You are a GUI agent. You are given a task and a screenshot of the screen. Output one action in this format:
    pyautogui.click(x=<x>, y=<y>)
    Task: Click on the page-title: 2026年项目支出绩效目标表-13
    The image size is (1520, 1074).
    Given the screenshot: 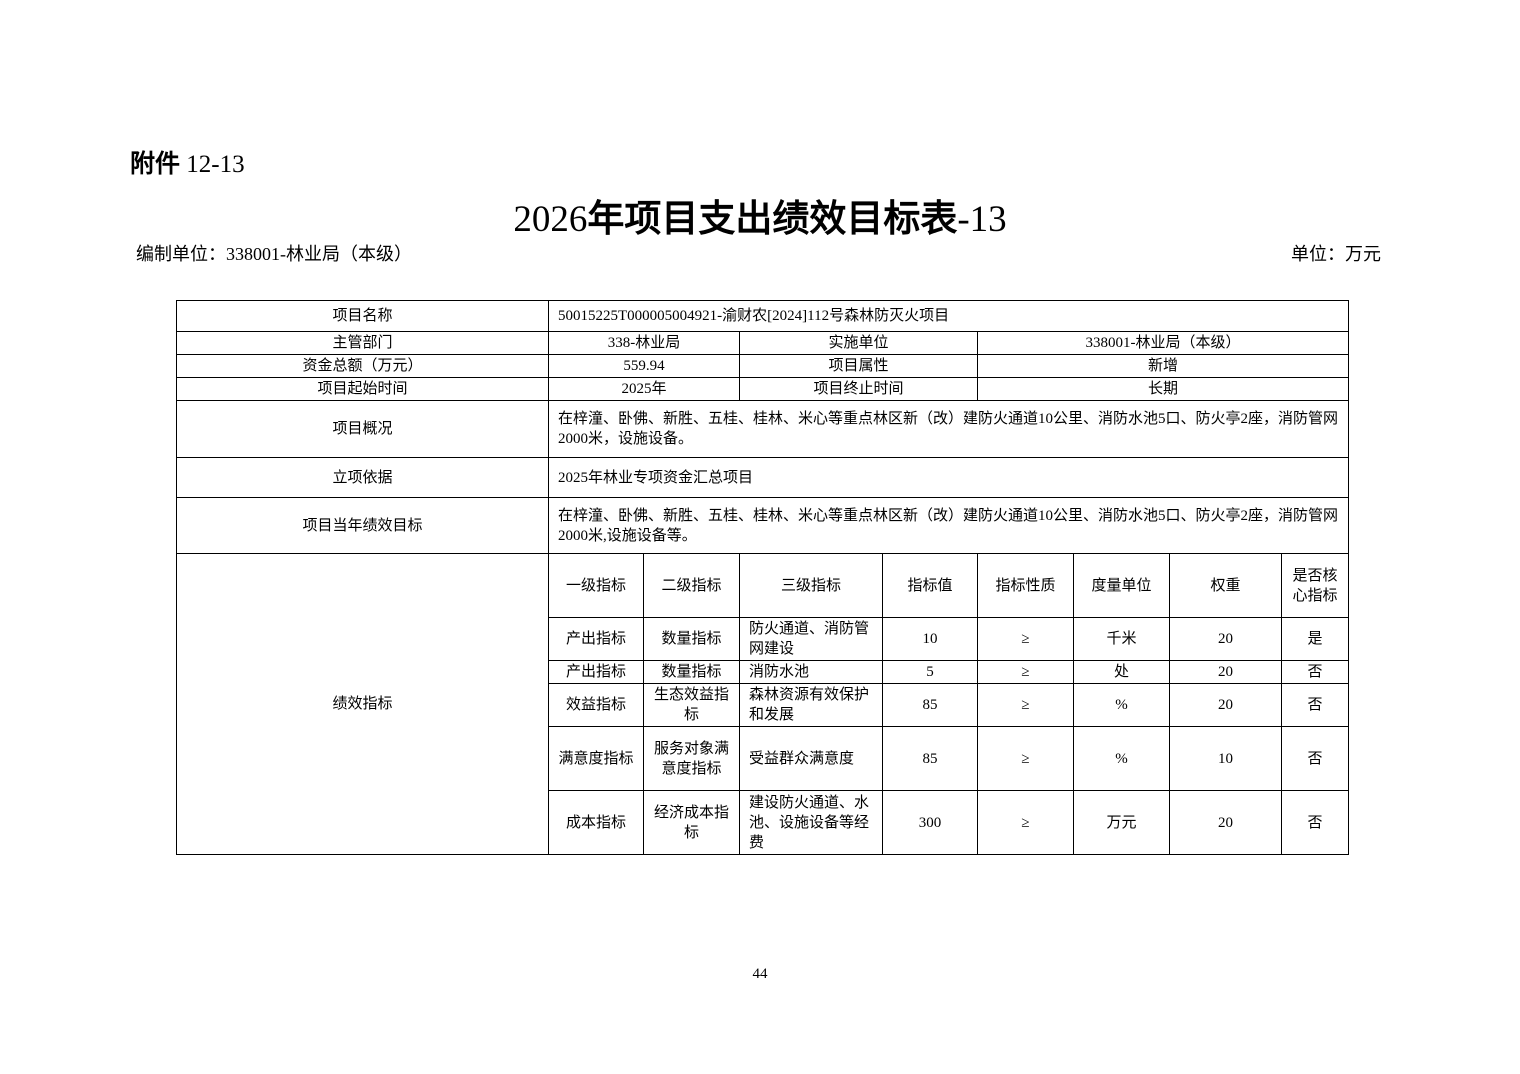 What is the action you would take?
    pyautogui.click(x=760, y=215)
    